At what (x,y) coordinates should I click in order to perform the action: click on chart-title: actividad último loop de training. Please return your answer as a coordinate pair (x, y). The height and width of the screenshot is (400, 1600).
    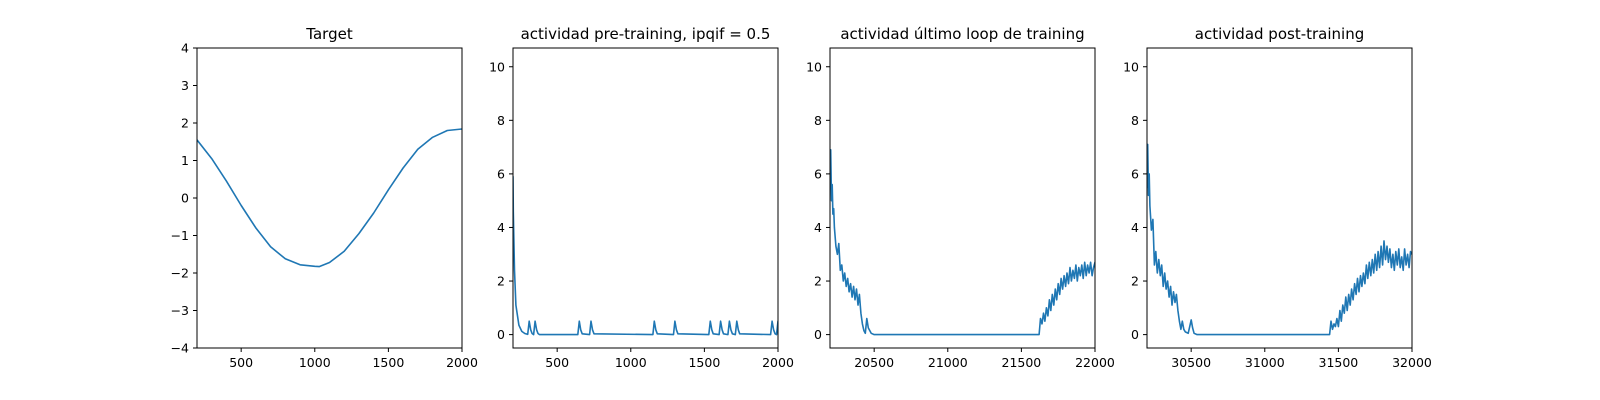
    Looking at the image, I should click on (962, 34).